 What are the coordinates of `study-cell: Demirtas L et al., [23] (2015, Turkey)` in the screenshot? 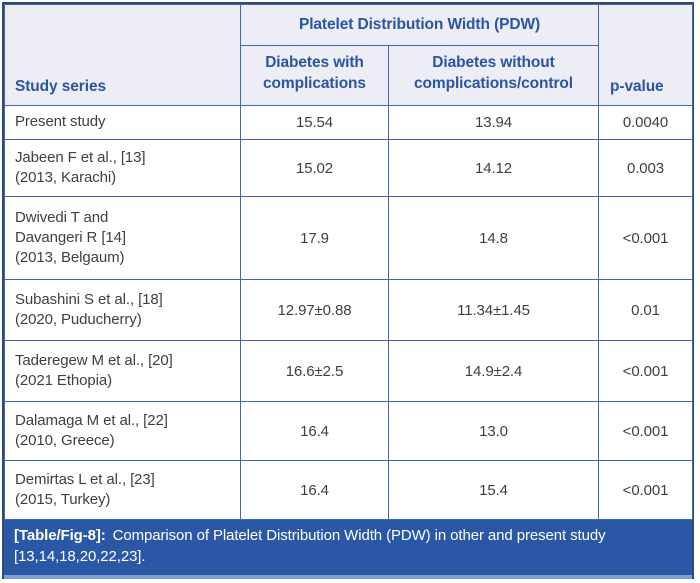 It's located at (122, 490).